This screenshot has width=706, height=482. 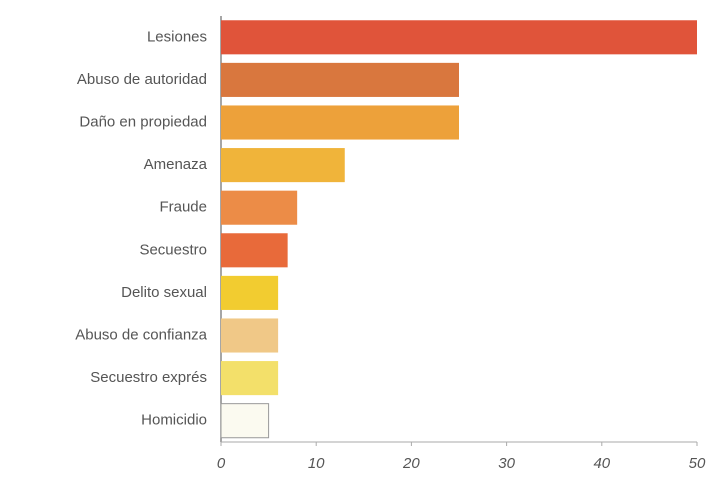 What do you see at coordinates (141, 334) in the screenshot?
I see `y-tick-label: Abuso de confianza` at bounding box center [141, 334].